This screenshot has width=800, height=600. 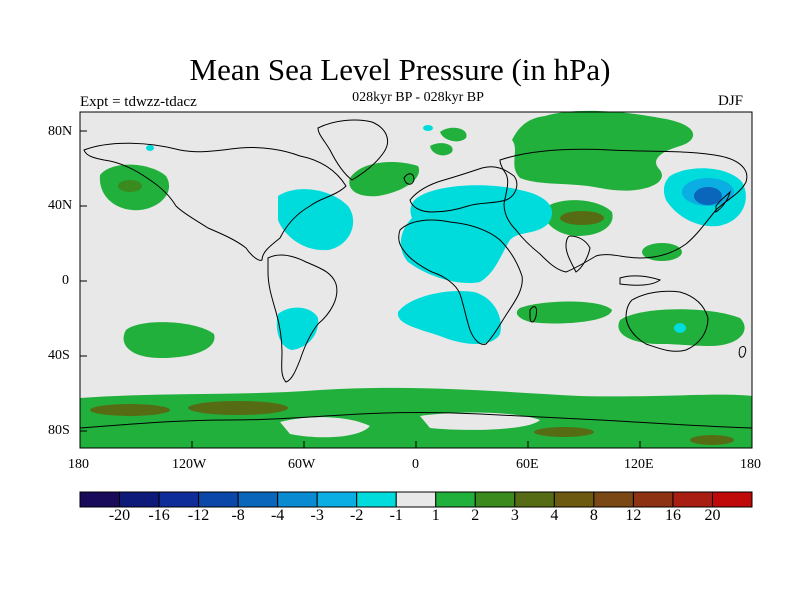 What do you see at coordinates (189, 464) in the screenshot?
I see `x-tick-label: 120W` at bounding box center [189, 464].